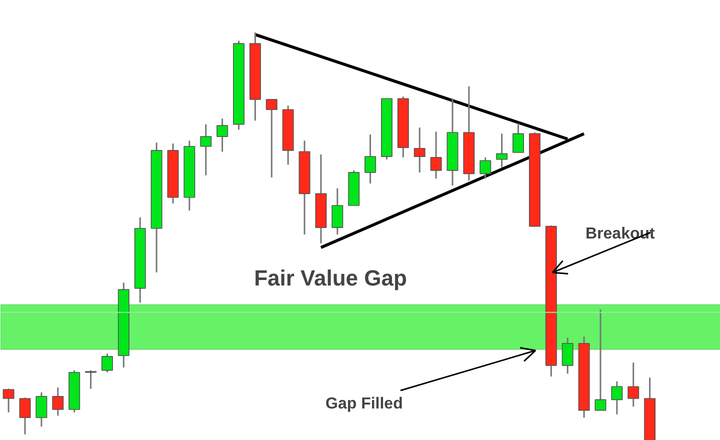  I want to click on band-label: Fair Value Gap, so click(330, 277).